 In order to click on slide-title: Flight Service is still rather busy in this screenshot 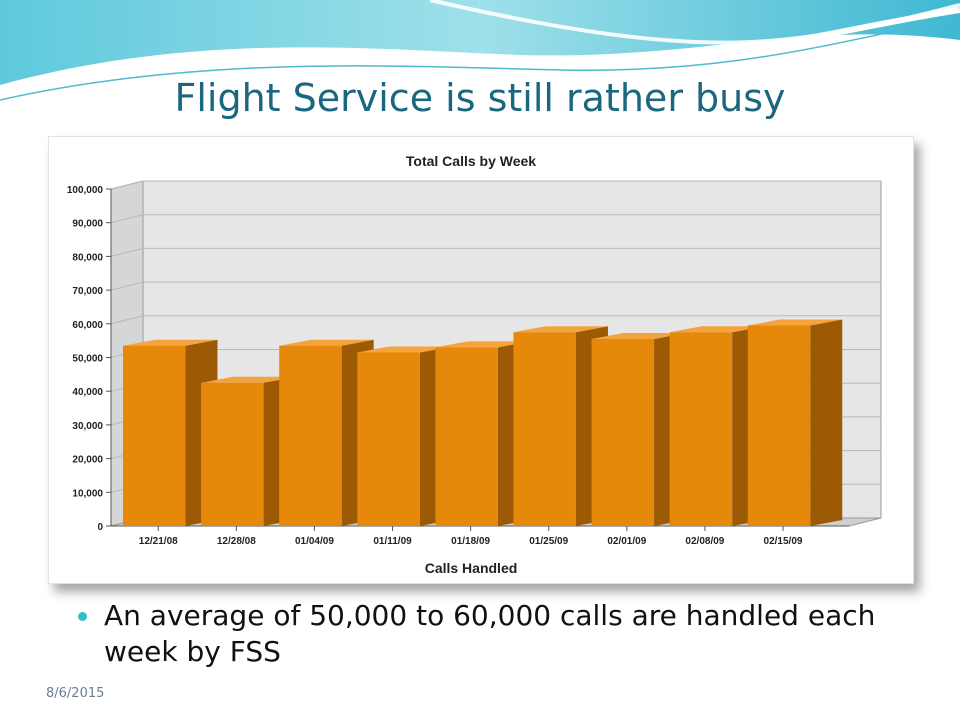, I will do `click(480, 98)`.